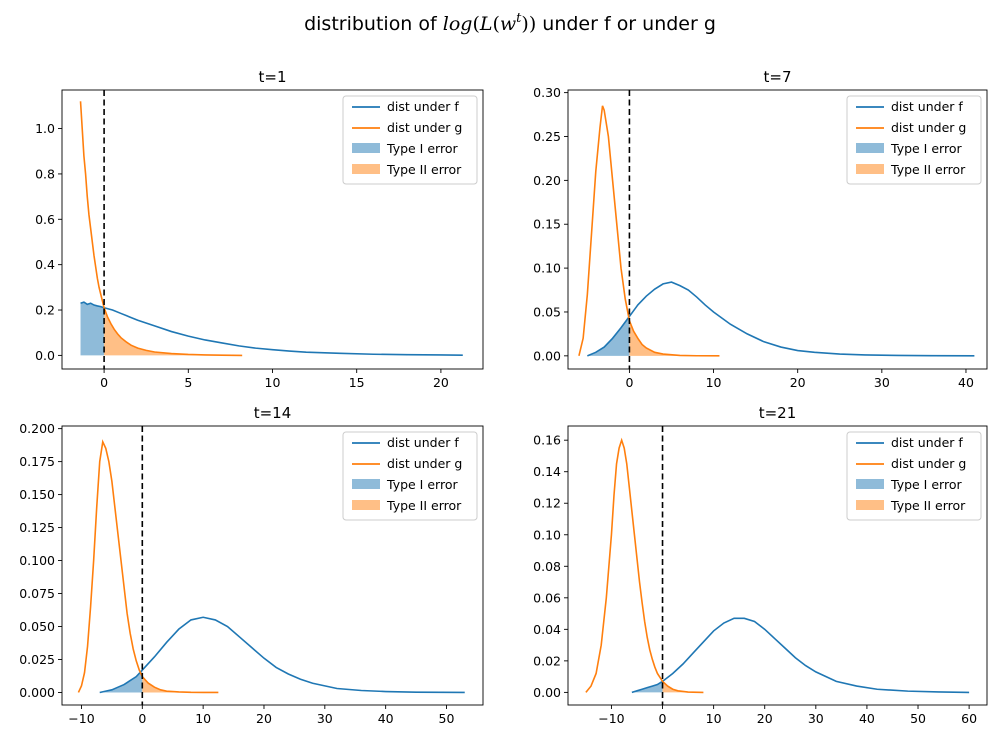 This screenshot has width=999, height=739. What do you see at coordinates (45, 310) in the screenshot?
I see `y-tick-label: 0.2` at bounding box center [45, 310].